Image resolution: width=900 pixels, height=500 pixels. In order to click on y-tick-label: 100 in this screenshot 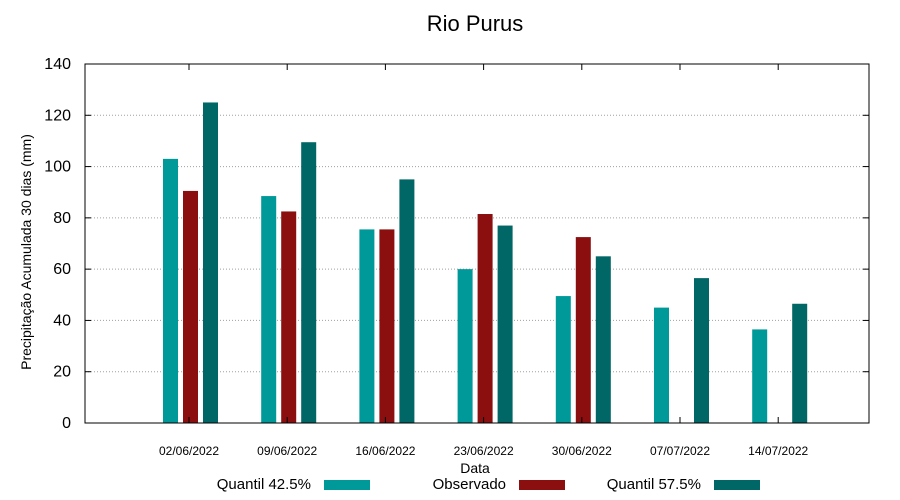, I will do `click(57, 167)`.